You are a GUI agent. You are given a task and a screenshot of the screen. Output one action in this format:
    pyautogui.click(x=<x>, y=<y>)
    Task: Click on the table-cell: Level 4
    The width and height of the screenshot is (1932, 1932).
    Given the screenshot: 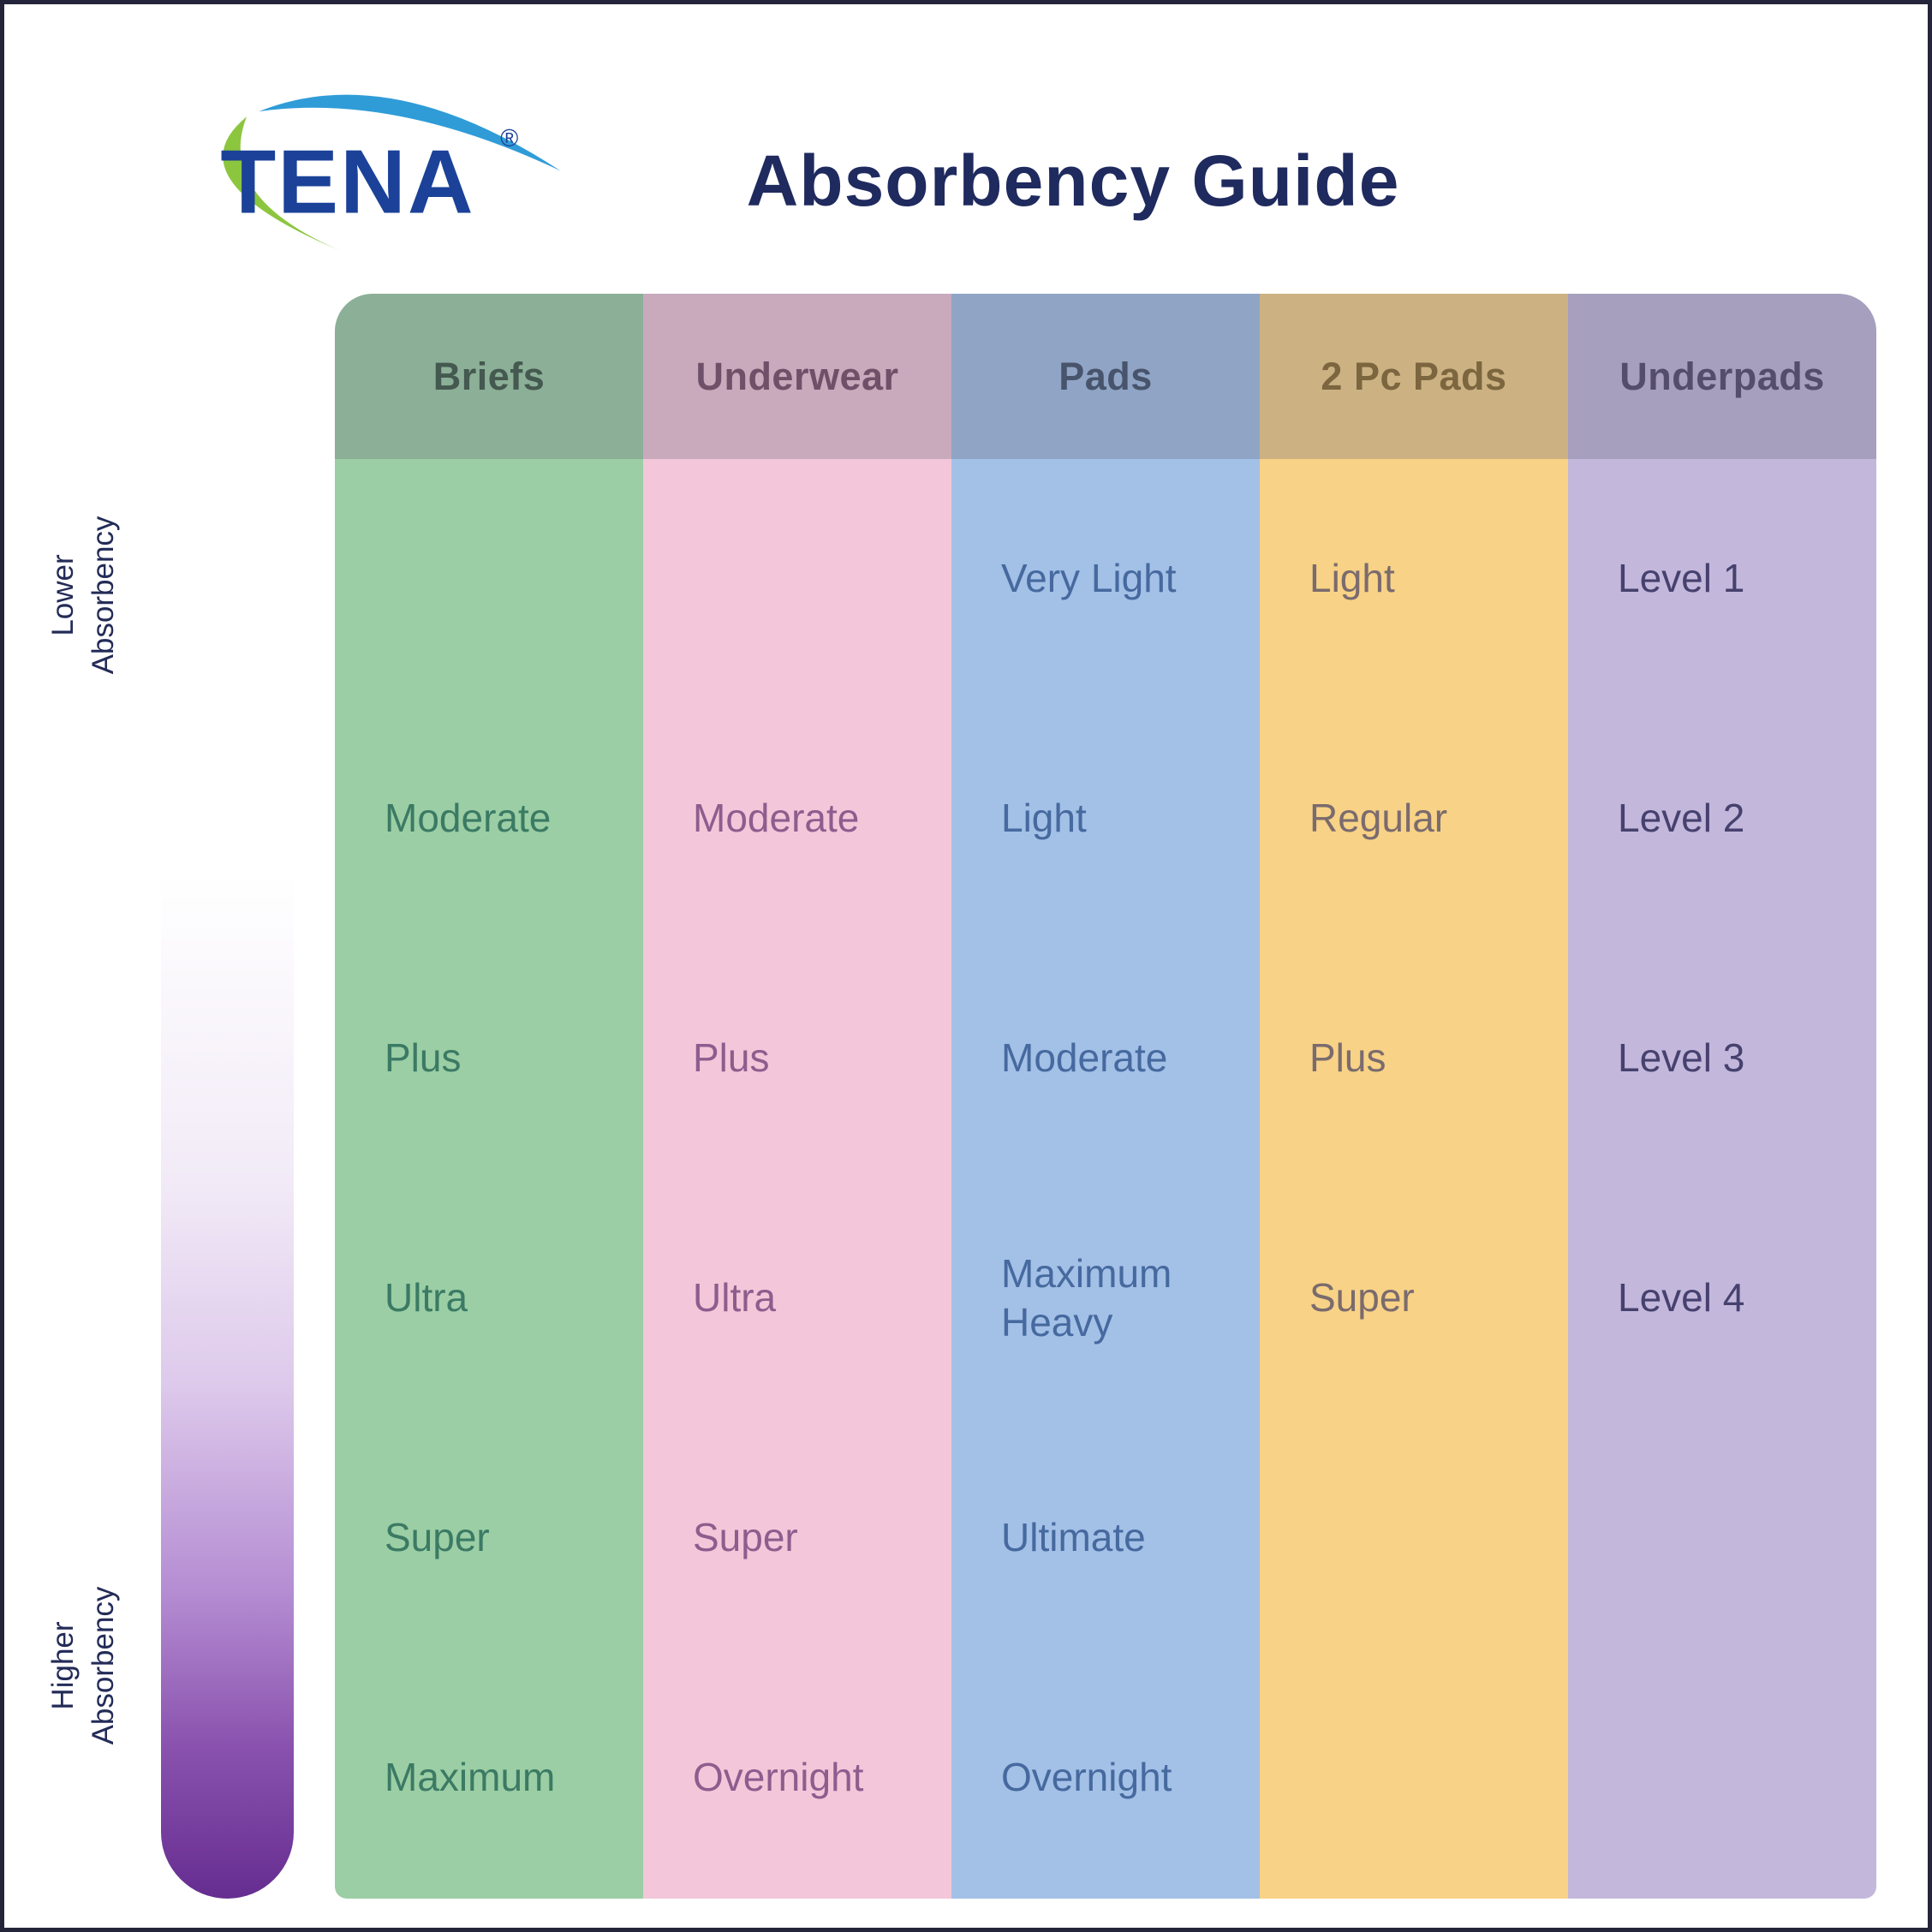 What is the action you would take?
    pyautogui.click(x=1681, y=1298)
    